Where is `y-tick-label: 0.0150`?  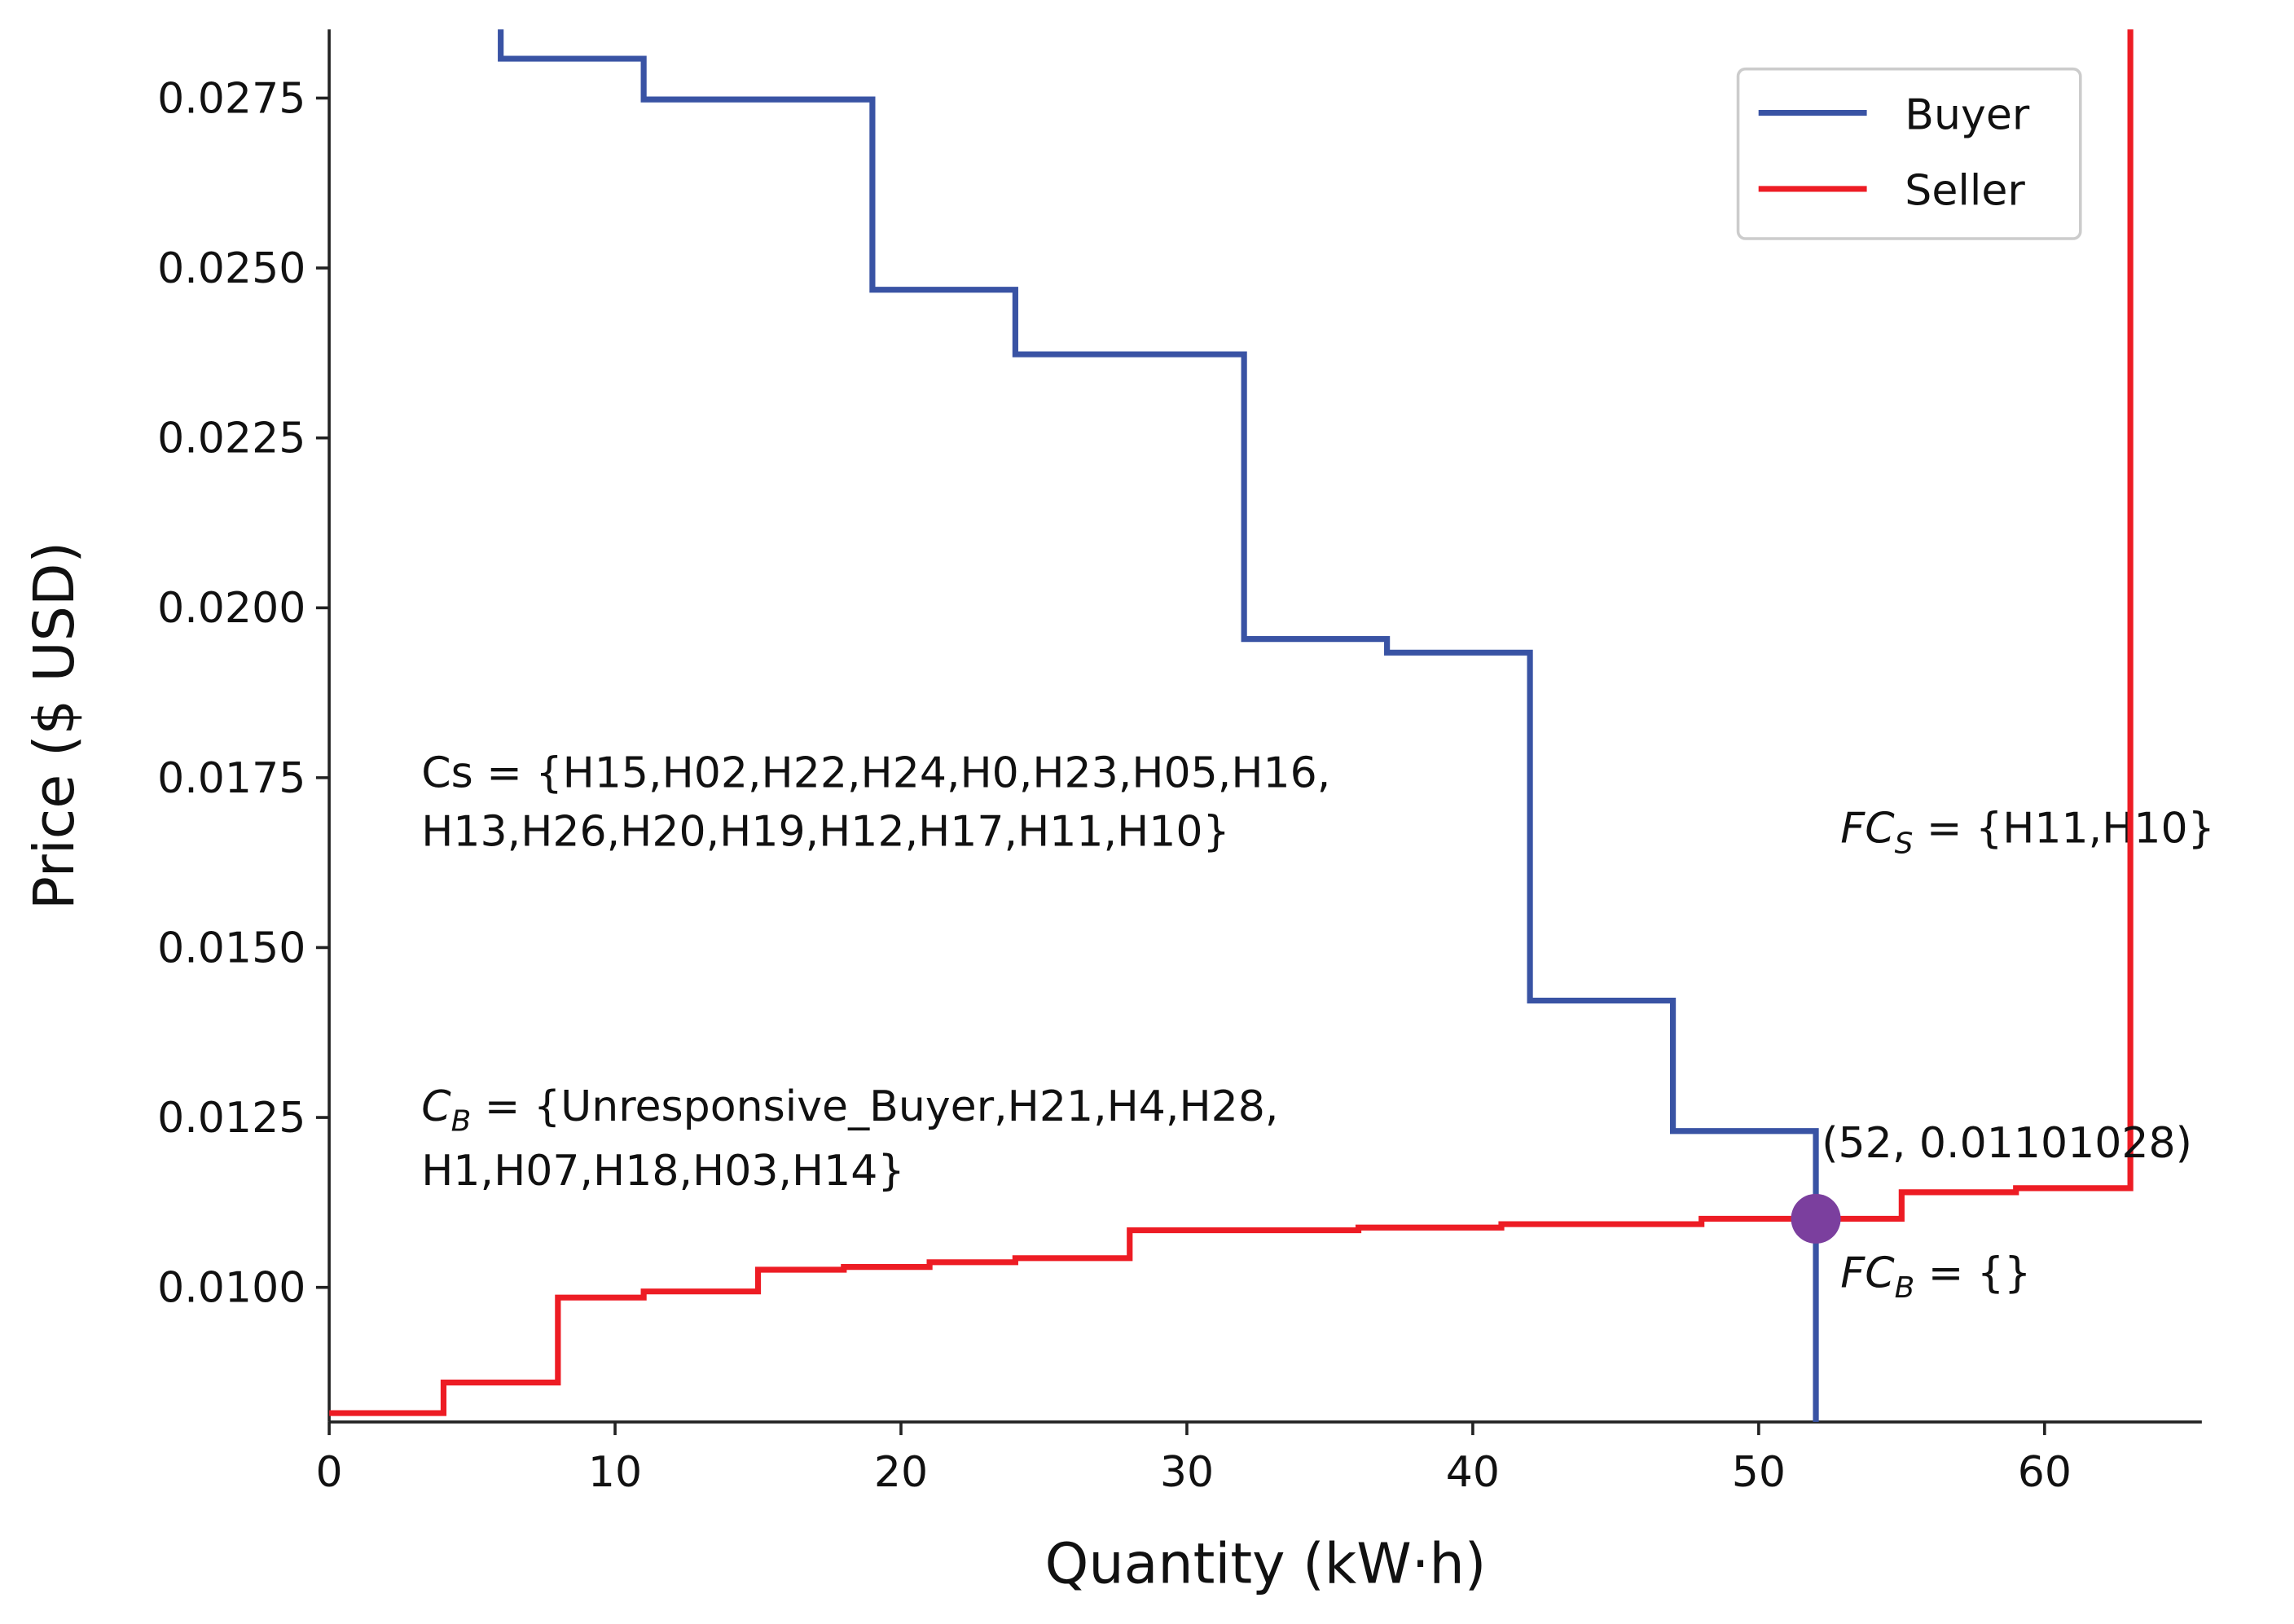 y-tick-label: 0.0150 is located at coordinates (231, 948).